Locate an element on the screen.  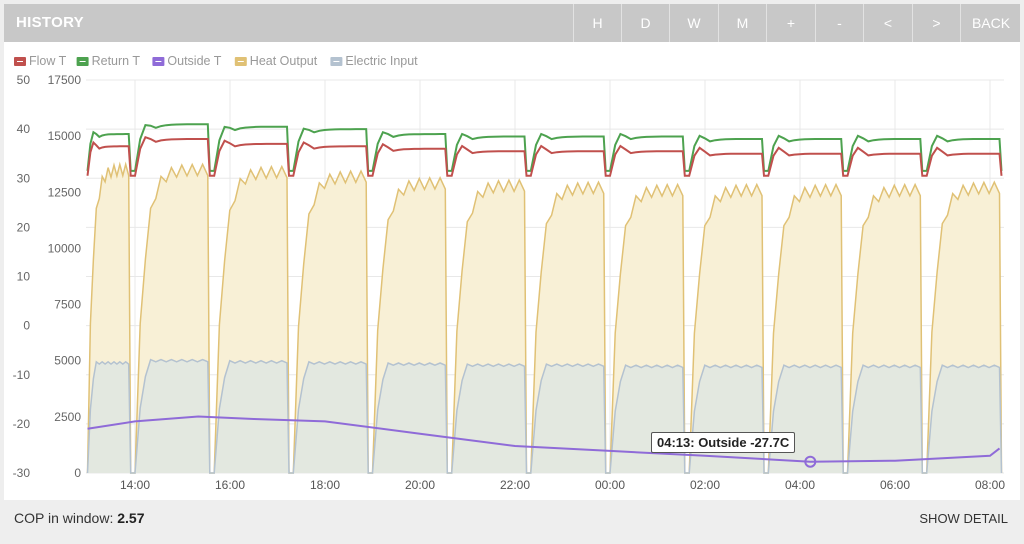
x-tick-label: 04:00 is located at coordinates (800, 485).